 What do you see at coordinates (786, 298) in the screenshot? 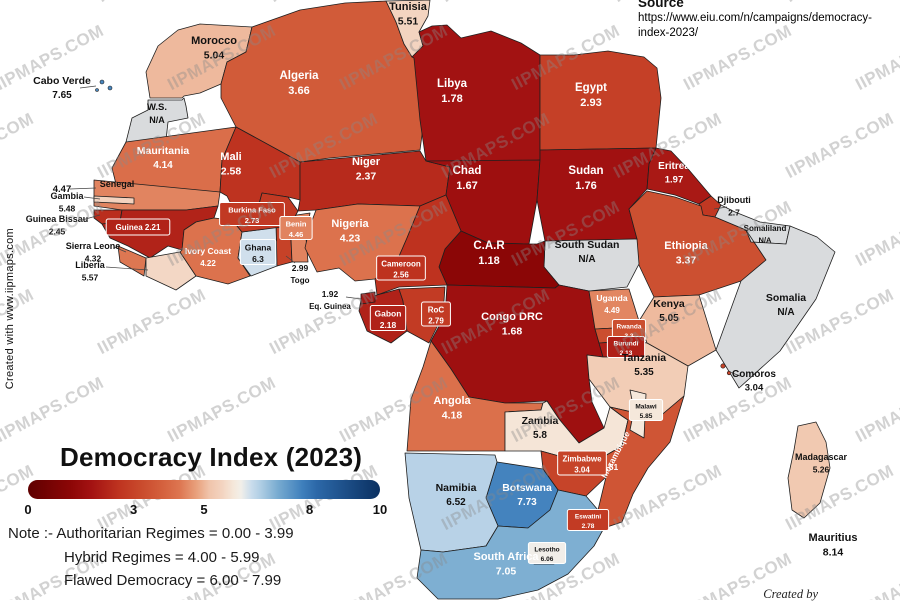
I see `label-somalia: Somalia` at bounding box center [786, 298].